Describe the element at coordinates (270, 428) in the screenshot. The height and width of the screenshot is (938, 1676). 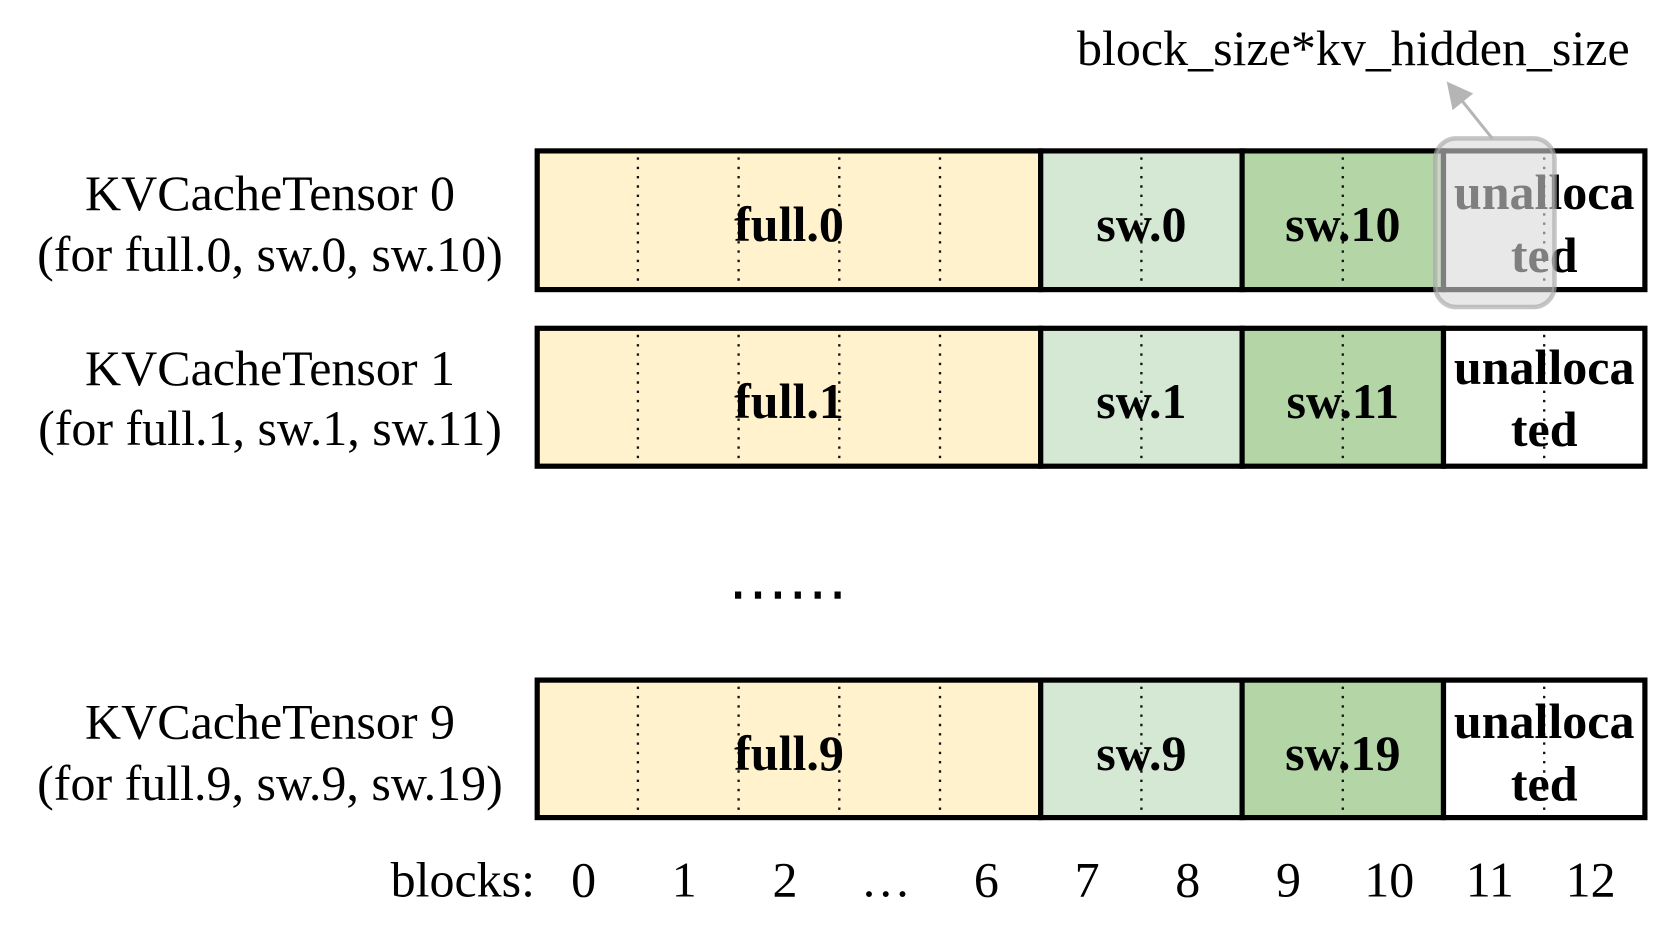
I see `svg-text: (for full.1, sw.1, sw.11)` at that location.